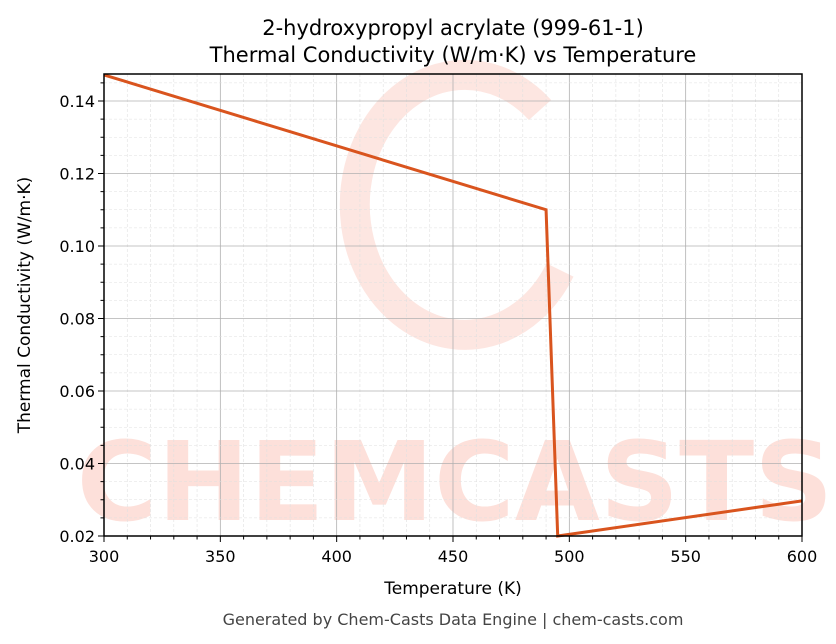 This screenshot has height=644, width=836. What do you see at coordinates (77, 391) in the screenshot?
I see `svg-text: 0.06` at bounding box center [77, 391].